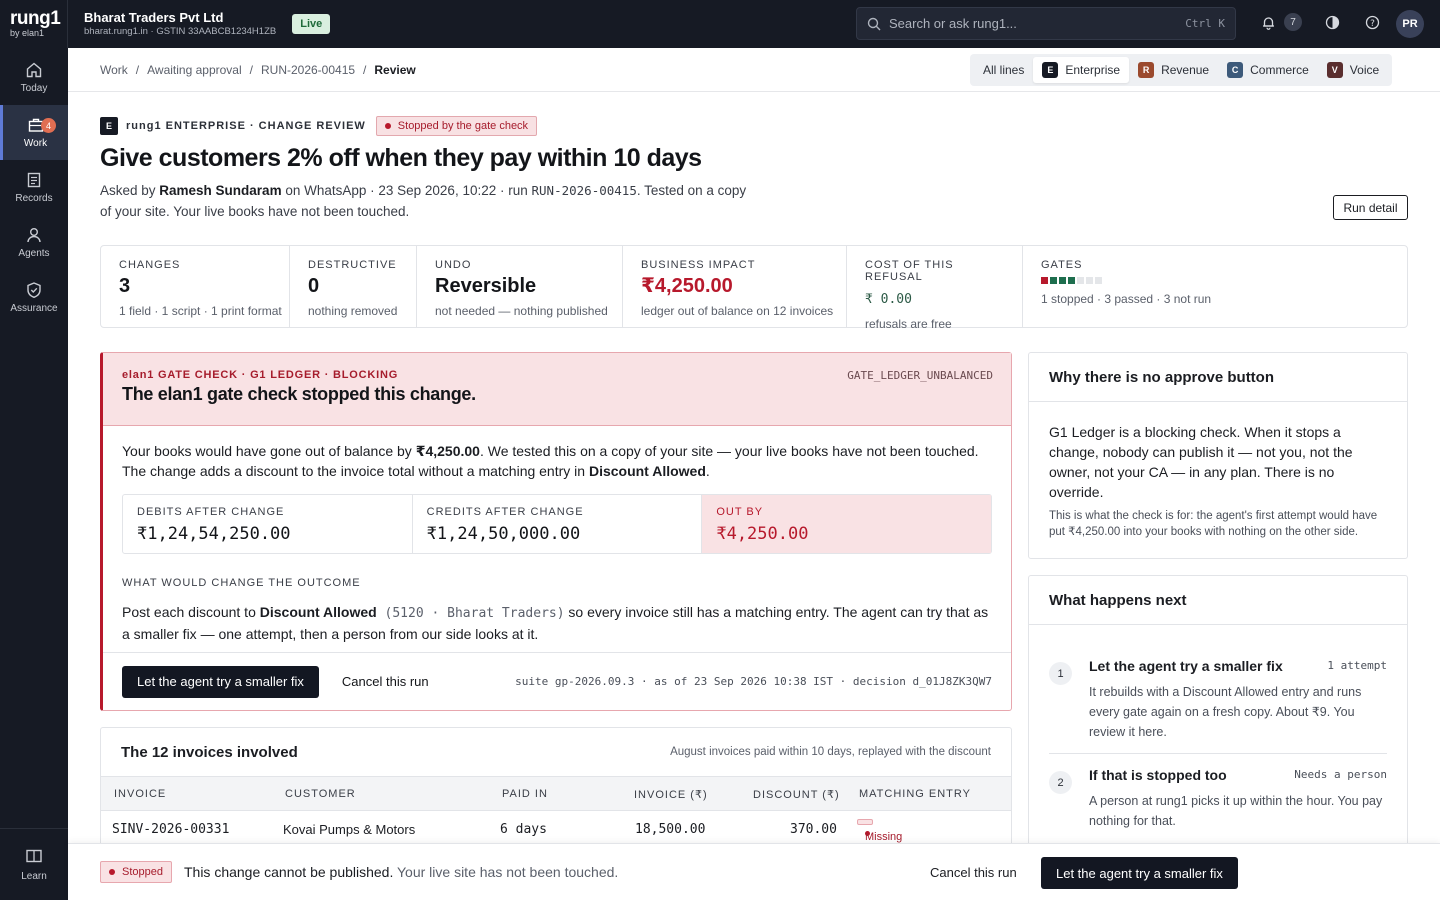  Describe the element at coordinates (558, 524) in the screenshot. I see `credits-after-change: CREDITS AFTER CHANGE ₹1,24,50,000.00` at that location.